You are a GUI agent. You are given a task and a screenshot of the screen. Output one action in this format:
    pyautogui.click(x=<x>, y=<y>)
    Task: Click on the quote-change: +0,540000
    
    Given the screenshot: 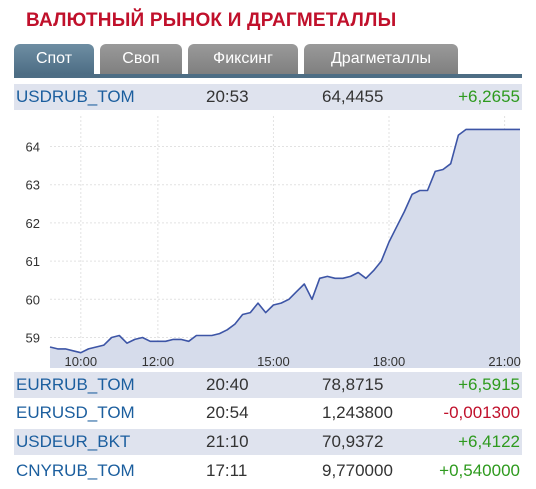 What is the action you would take?
    pyautogui.click(x=479, y=470)
    